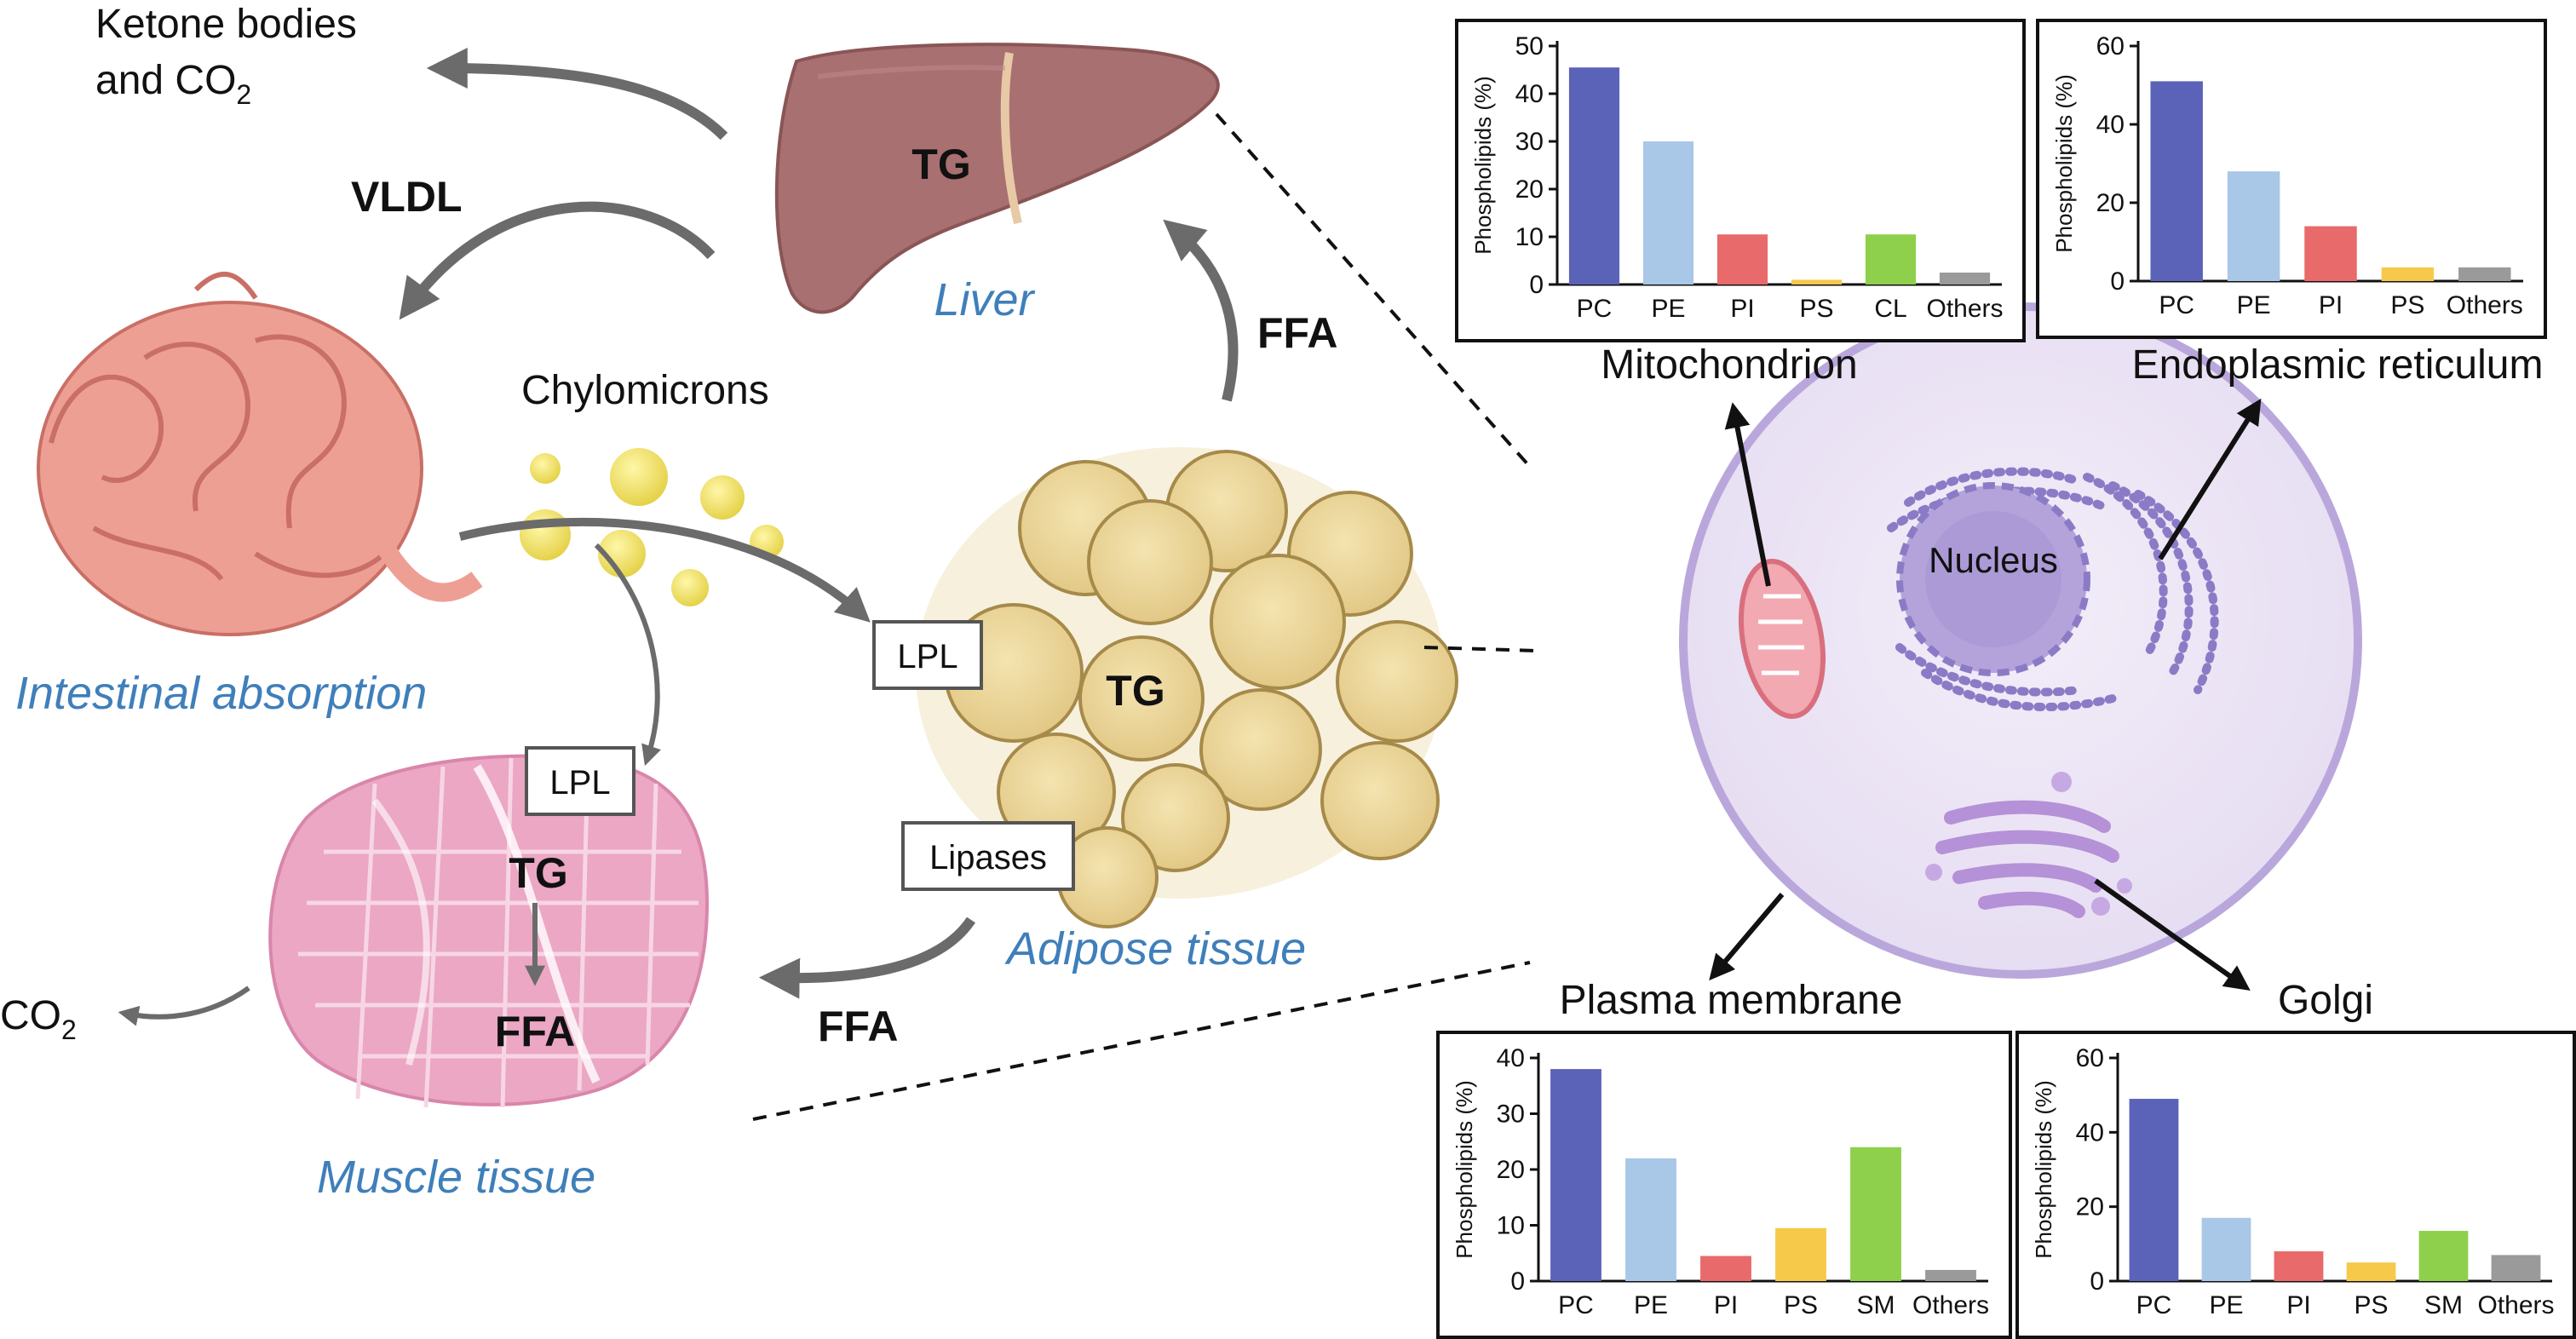  What do you see at coordinates (1297, 333) in the screenshot?
I see `ffa-top-label: FFA` at bounding box center [1297, 333].